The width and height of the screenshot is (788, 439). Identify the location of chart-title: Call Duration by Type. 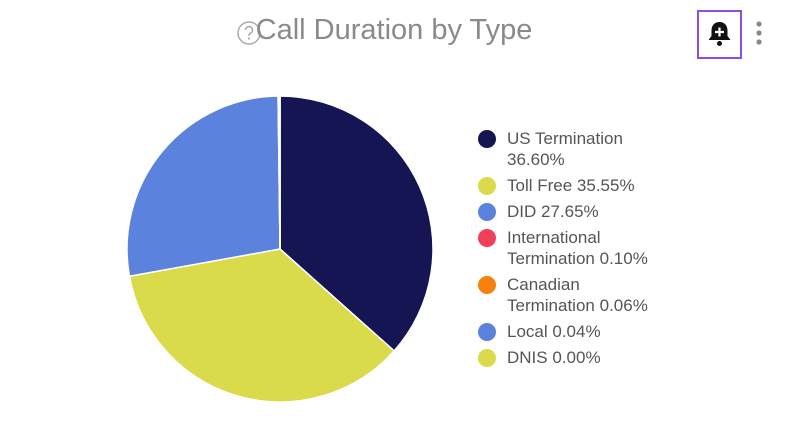
(394, 30).